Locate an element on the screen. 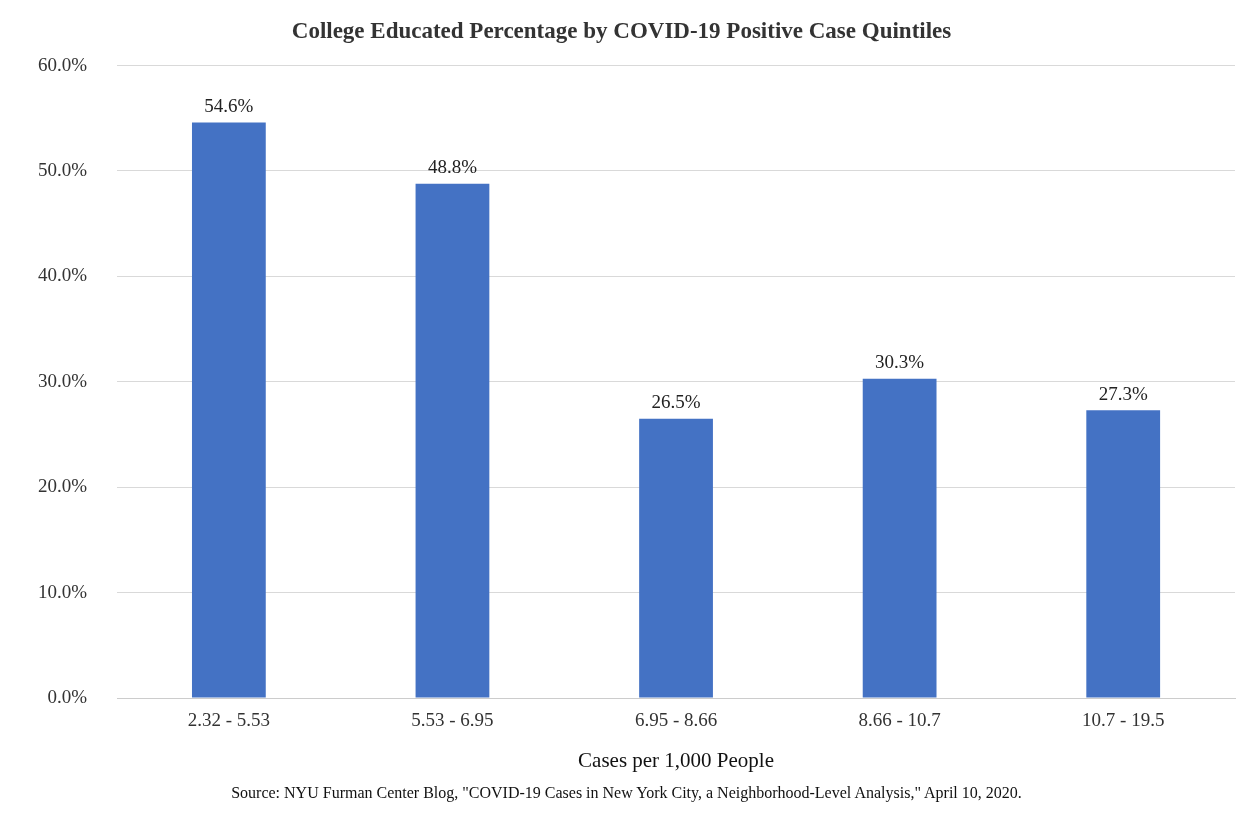 Image resolution: width=1253 pixels, height=828 pixels. x-tick-label: 5.53 - 6.95 is located at coordinates (452, 720).